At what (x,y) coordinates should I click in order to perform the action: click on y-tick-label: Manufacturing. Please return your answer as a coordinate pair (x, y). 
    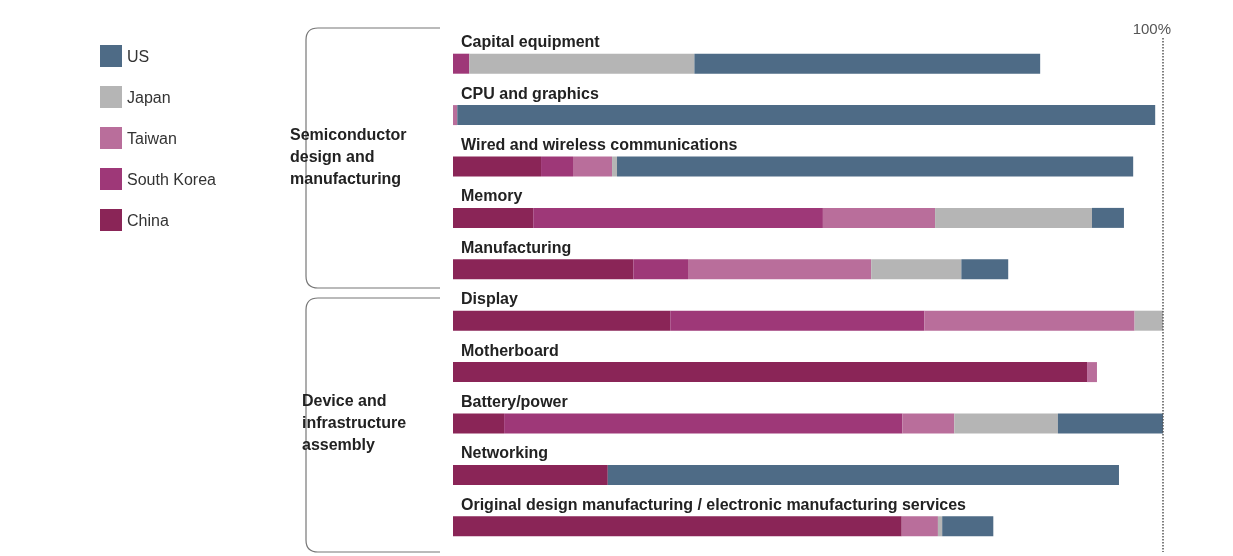
    Looking at the image, I should click on (516, 247).